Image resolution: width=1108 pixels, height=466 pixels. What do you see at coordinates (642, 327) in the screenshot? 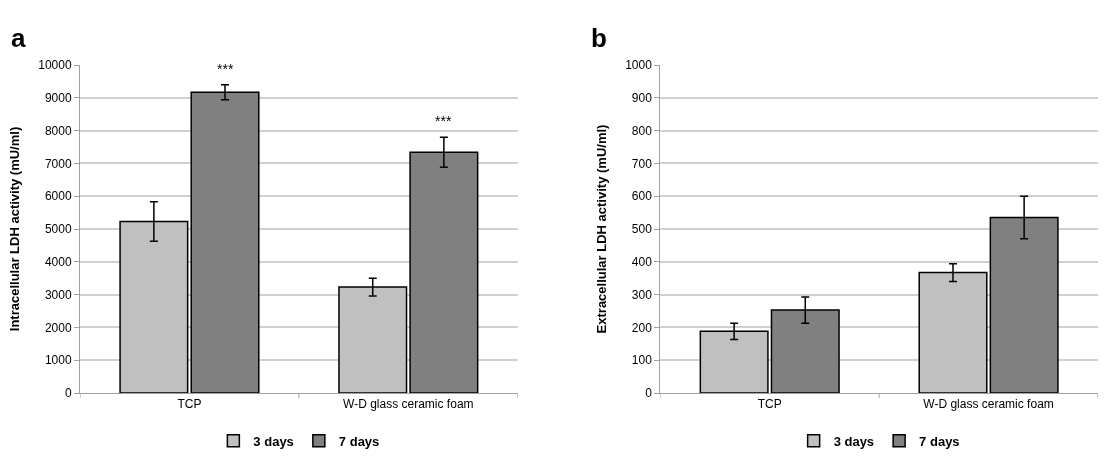
I see `y-tick-label: 200` at bounding box center [642, 327].